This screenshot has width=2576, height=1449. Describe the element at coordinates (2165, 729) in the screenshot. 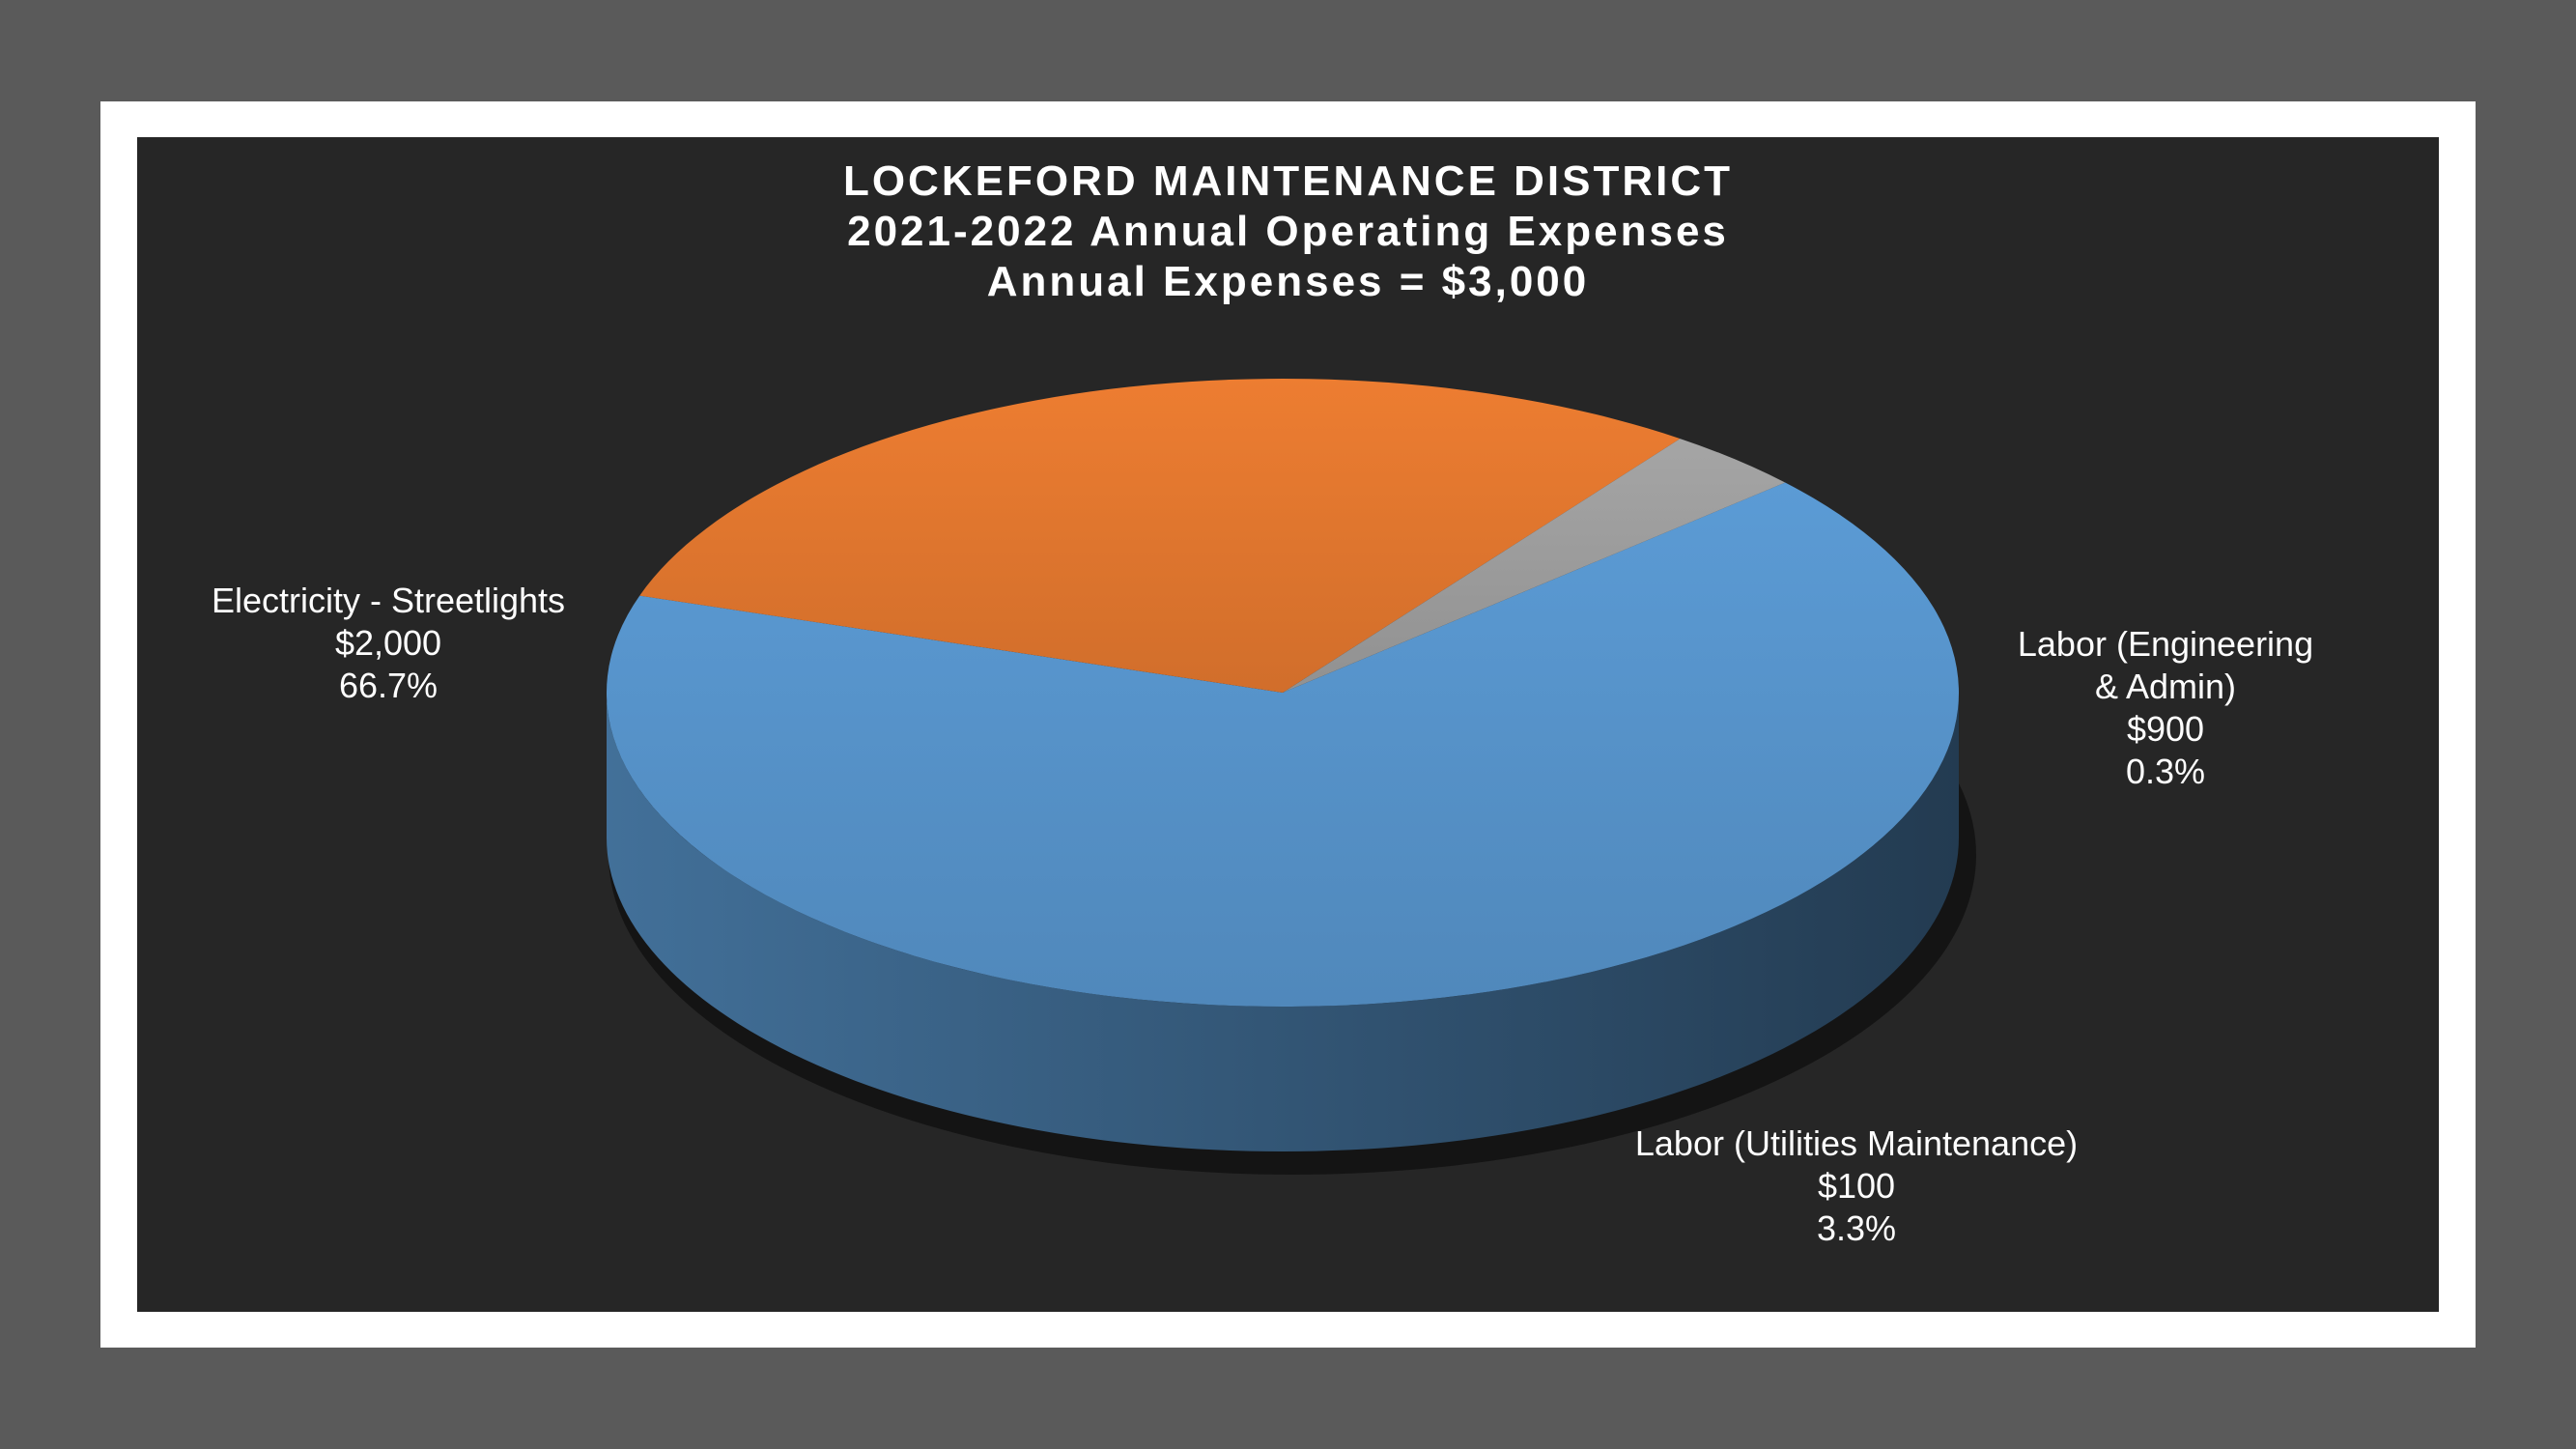

I see `slice-value: $900` at that location.